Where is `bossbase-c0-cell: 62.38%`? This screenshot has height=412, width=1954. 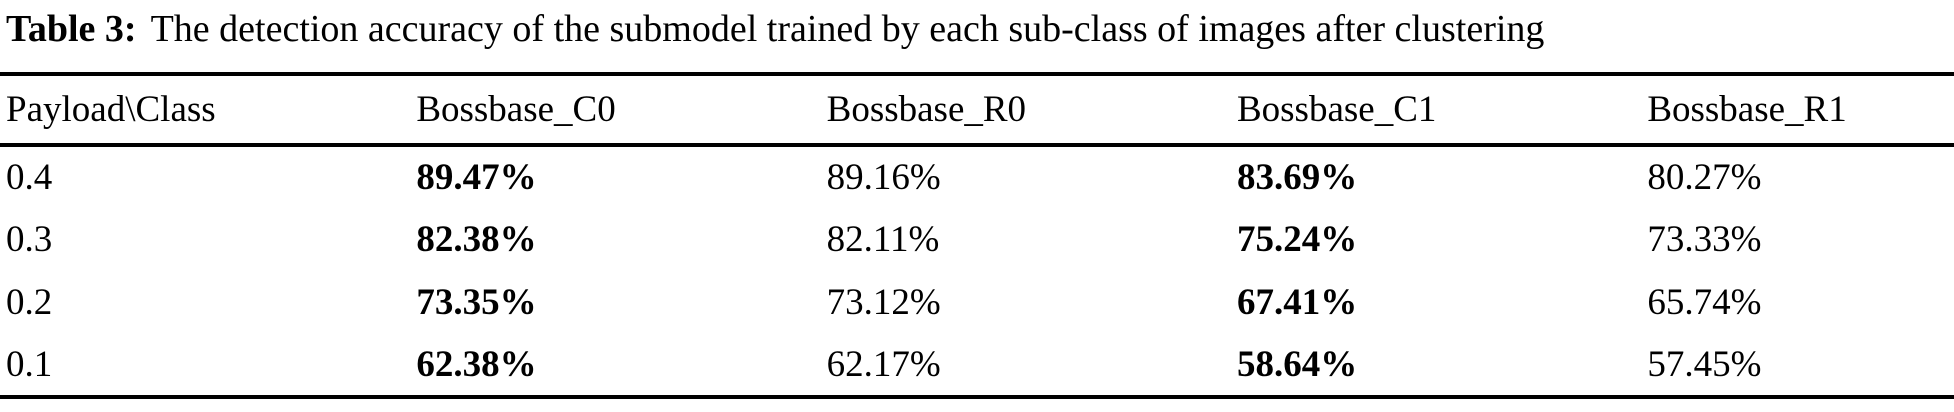
bossbase-c0-cell: 62.38% is located at coordinates (476, 364).